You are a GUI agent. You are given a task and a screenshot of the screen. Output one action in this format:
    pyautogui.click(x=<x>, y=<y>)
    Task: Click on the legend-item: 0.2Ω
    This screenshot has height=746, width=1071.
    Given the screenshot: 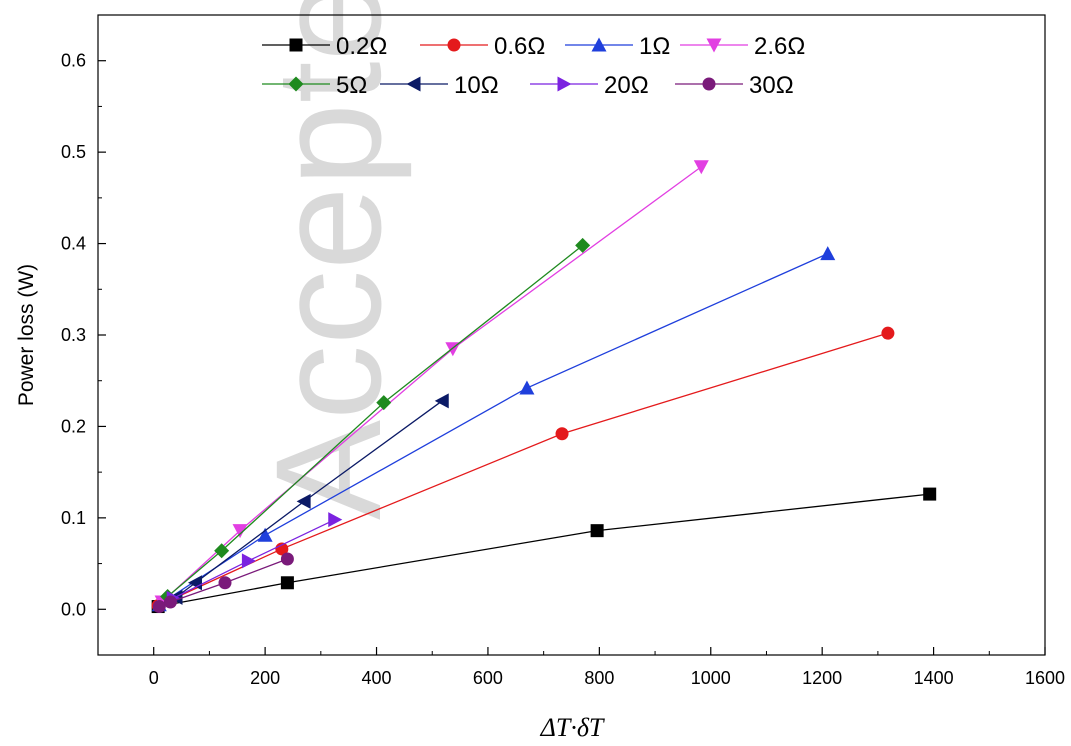 What is the action you would take?
    pyautogui.click(x=324, y=46)
    